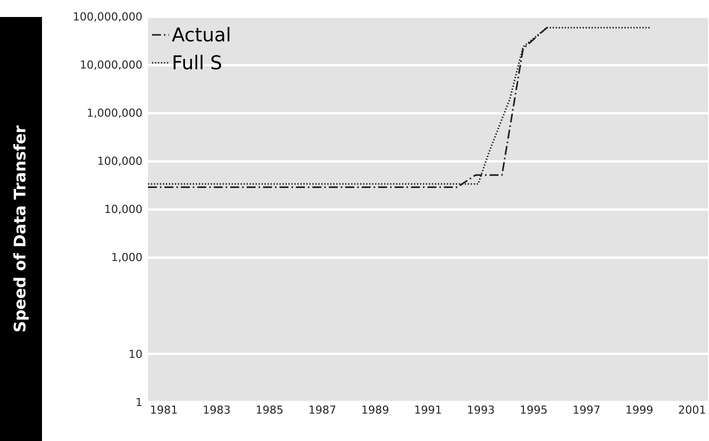 The width and height of the screenshot is (709, 441). I want to click on x-tick-label: 1993, so click(481, 410).